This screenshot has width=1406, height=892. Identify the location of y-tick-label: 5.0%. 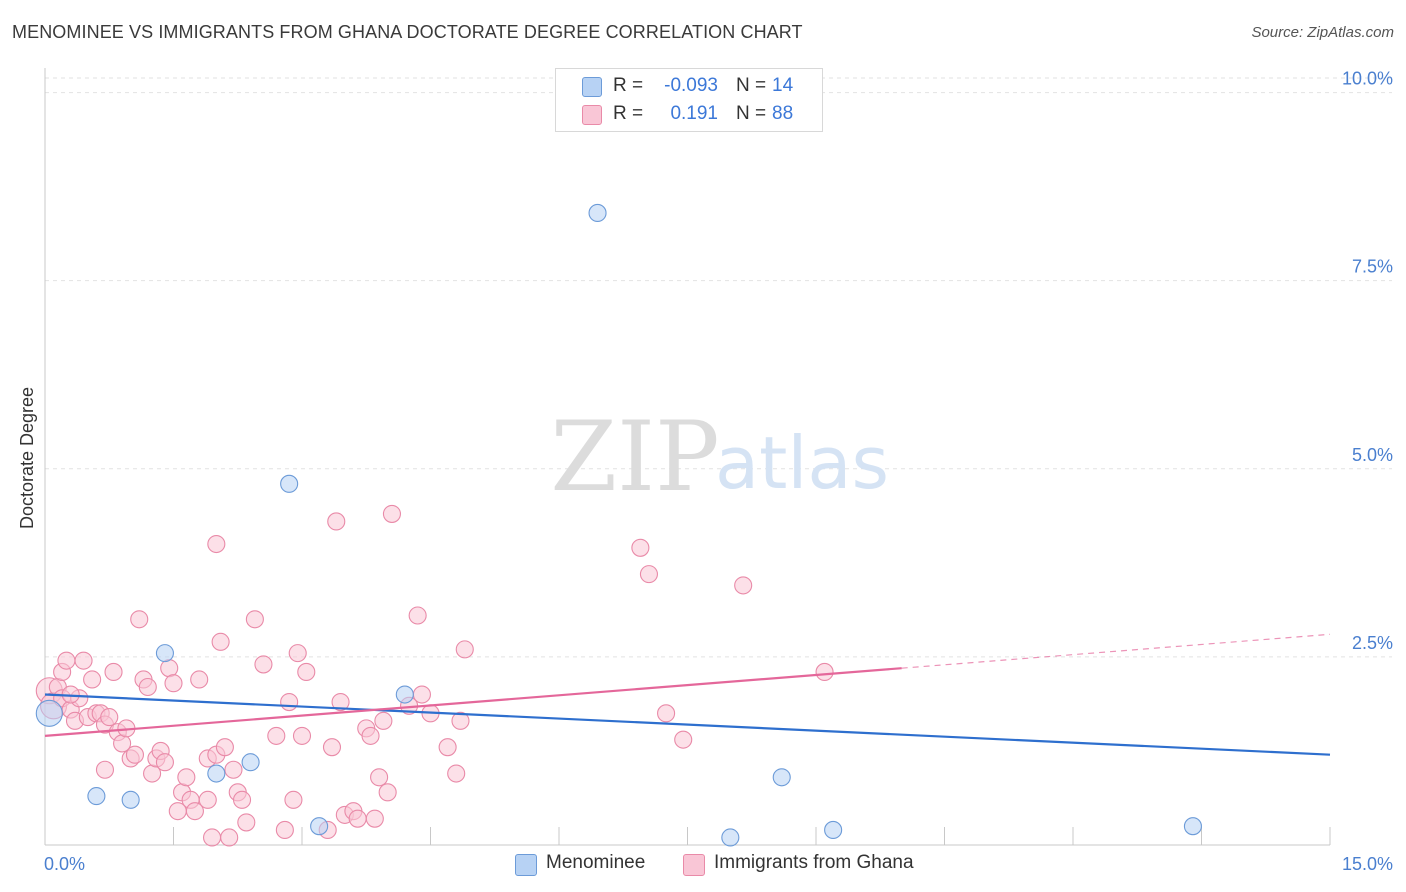
(1372, 455).